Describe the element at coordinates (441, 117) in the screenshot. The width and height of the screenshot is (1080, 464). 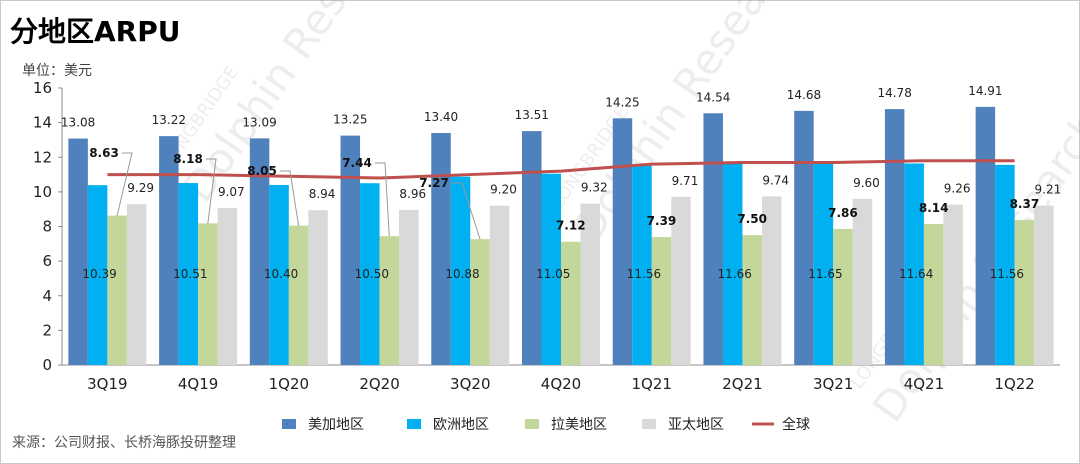
I see `data-label-na: 13.40` at that location.